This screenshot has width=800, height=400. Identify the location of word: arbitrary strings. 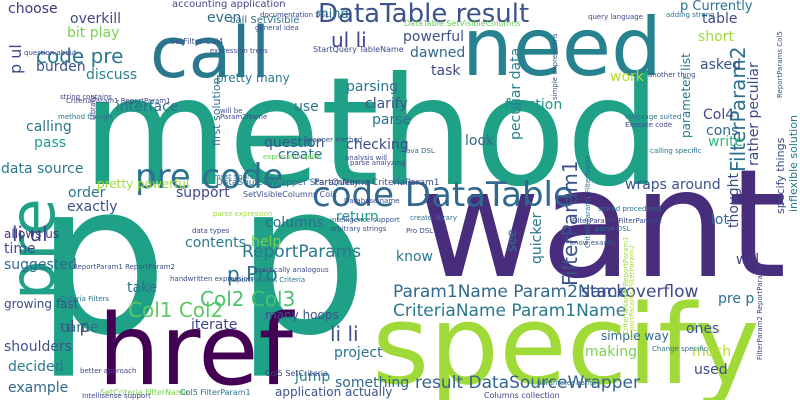
(358, 229).